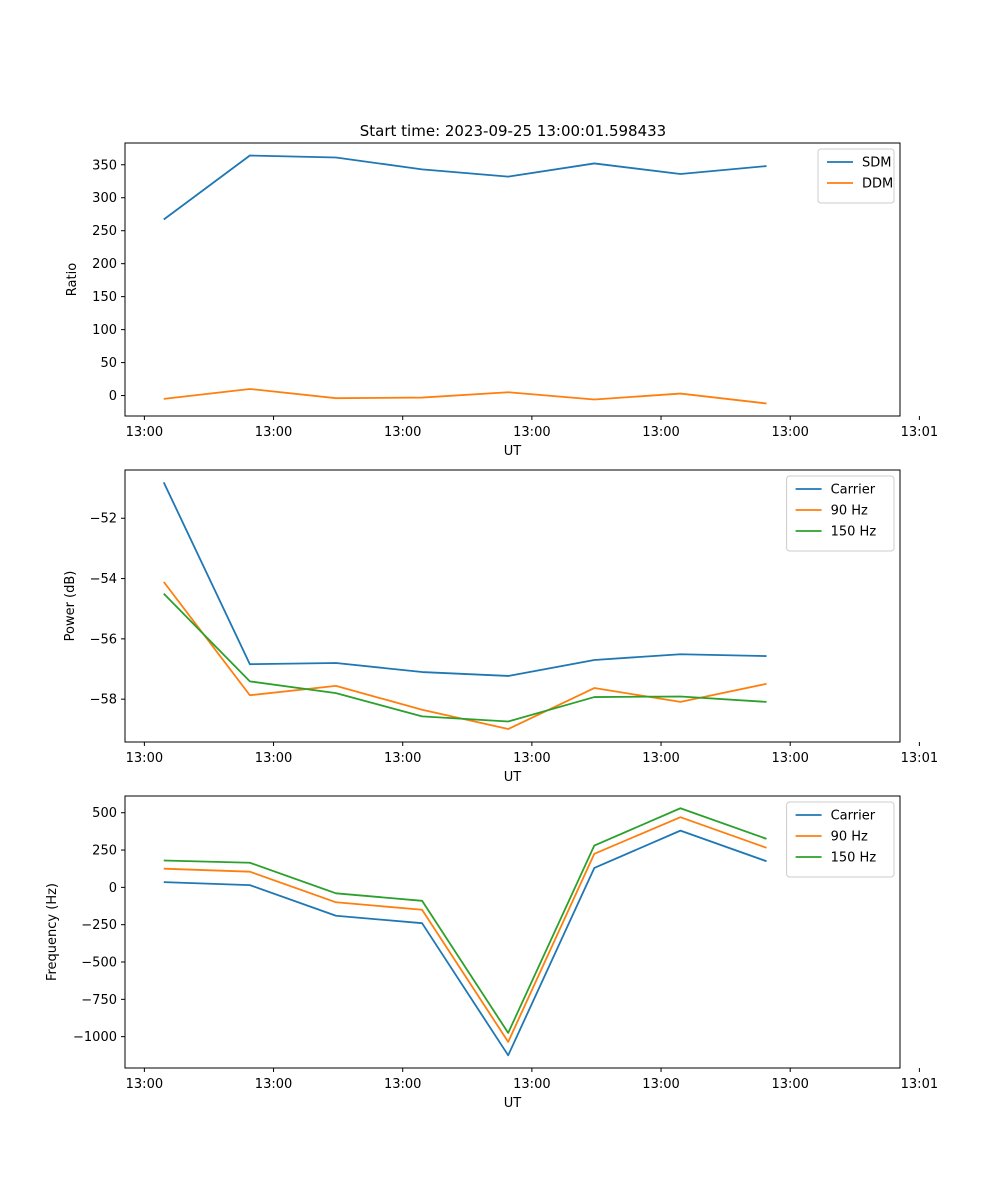  What do you see at coordinates (104, 813) in the screenshot?
I see `y-tick-label: 500` at bounding box center [104, 813].